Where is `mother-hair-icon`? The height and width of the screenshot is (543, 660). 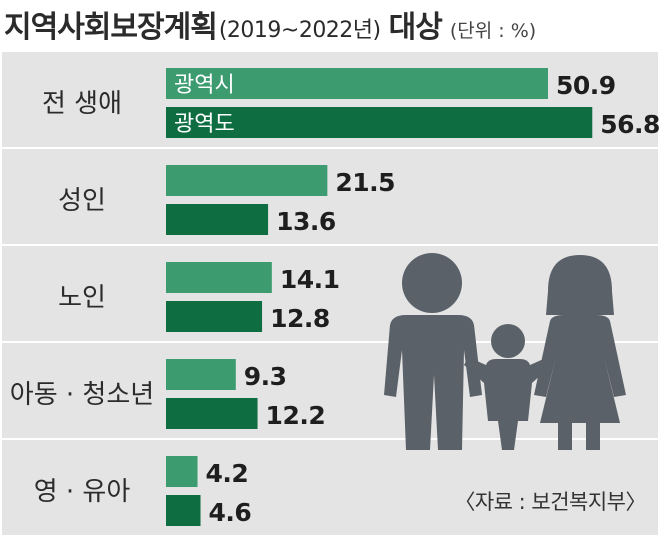
mother-hair-icon is located at coordinates (580, 285).